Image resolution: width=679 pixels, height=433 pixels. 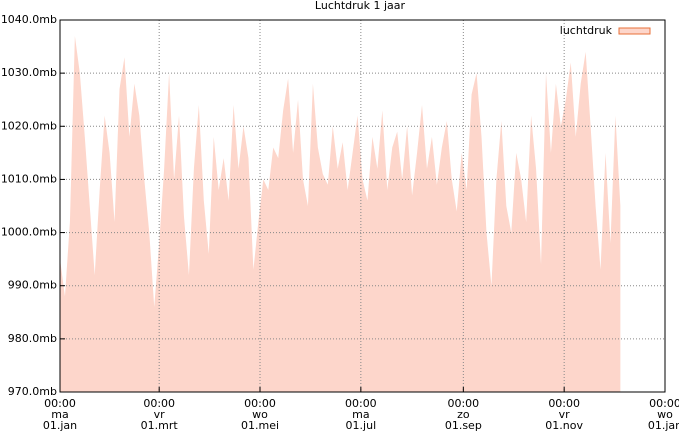 What do you see at coordinates (29, 125) in the screenshot?
I see `y-tick-label: 1020.0mb` at bounding box center [29, 125].